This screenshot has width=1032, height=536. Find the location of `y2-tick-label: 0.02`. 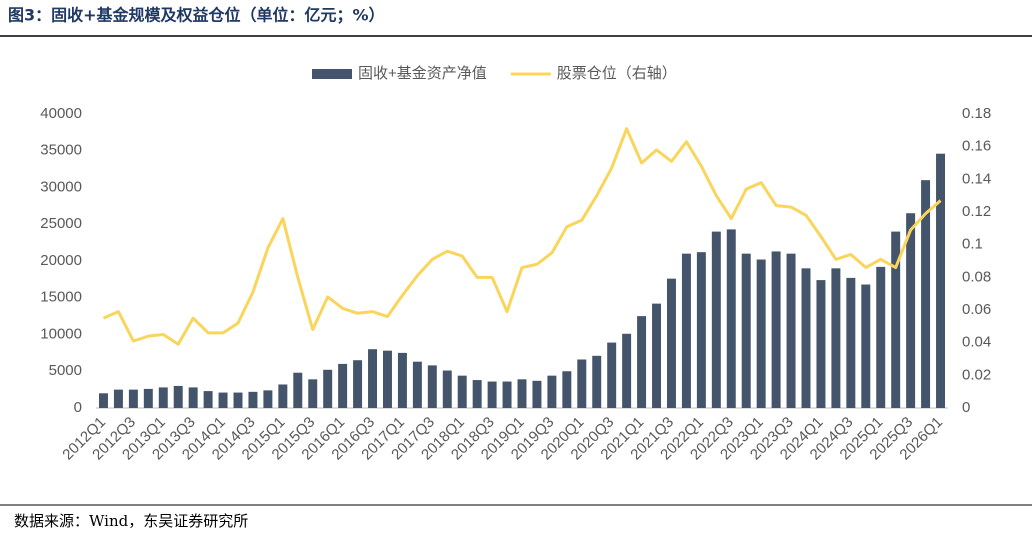

y2-tick-label: 0.02 is located at coordinates (976, 374).